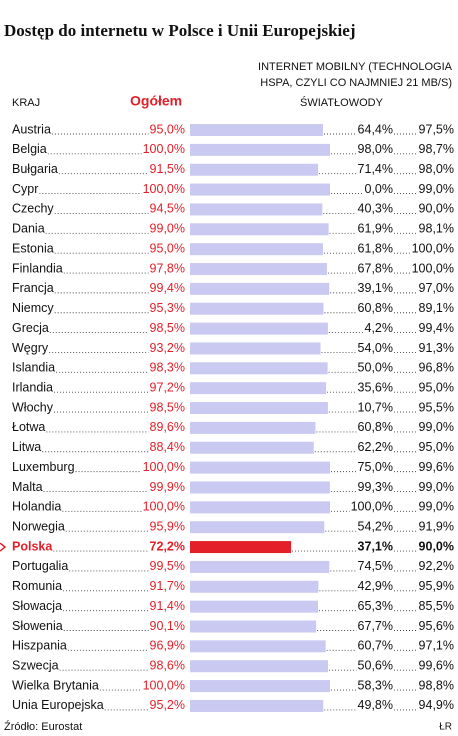  What do you see at coordinates (375, 467) in the screenshot?
I see `cell-value: 75,0%` at bounding box center [375, 467].